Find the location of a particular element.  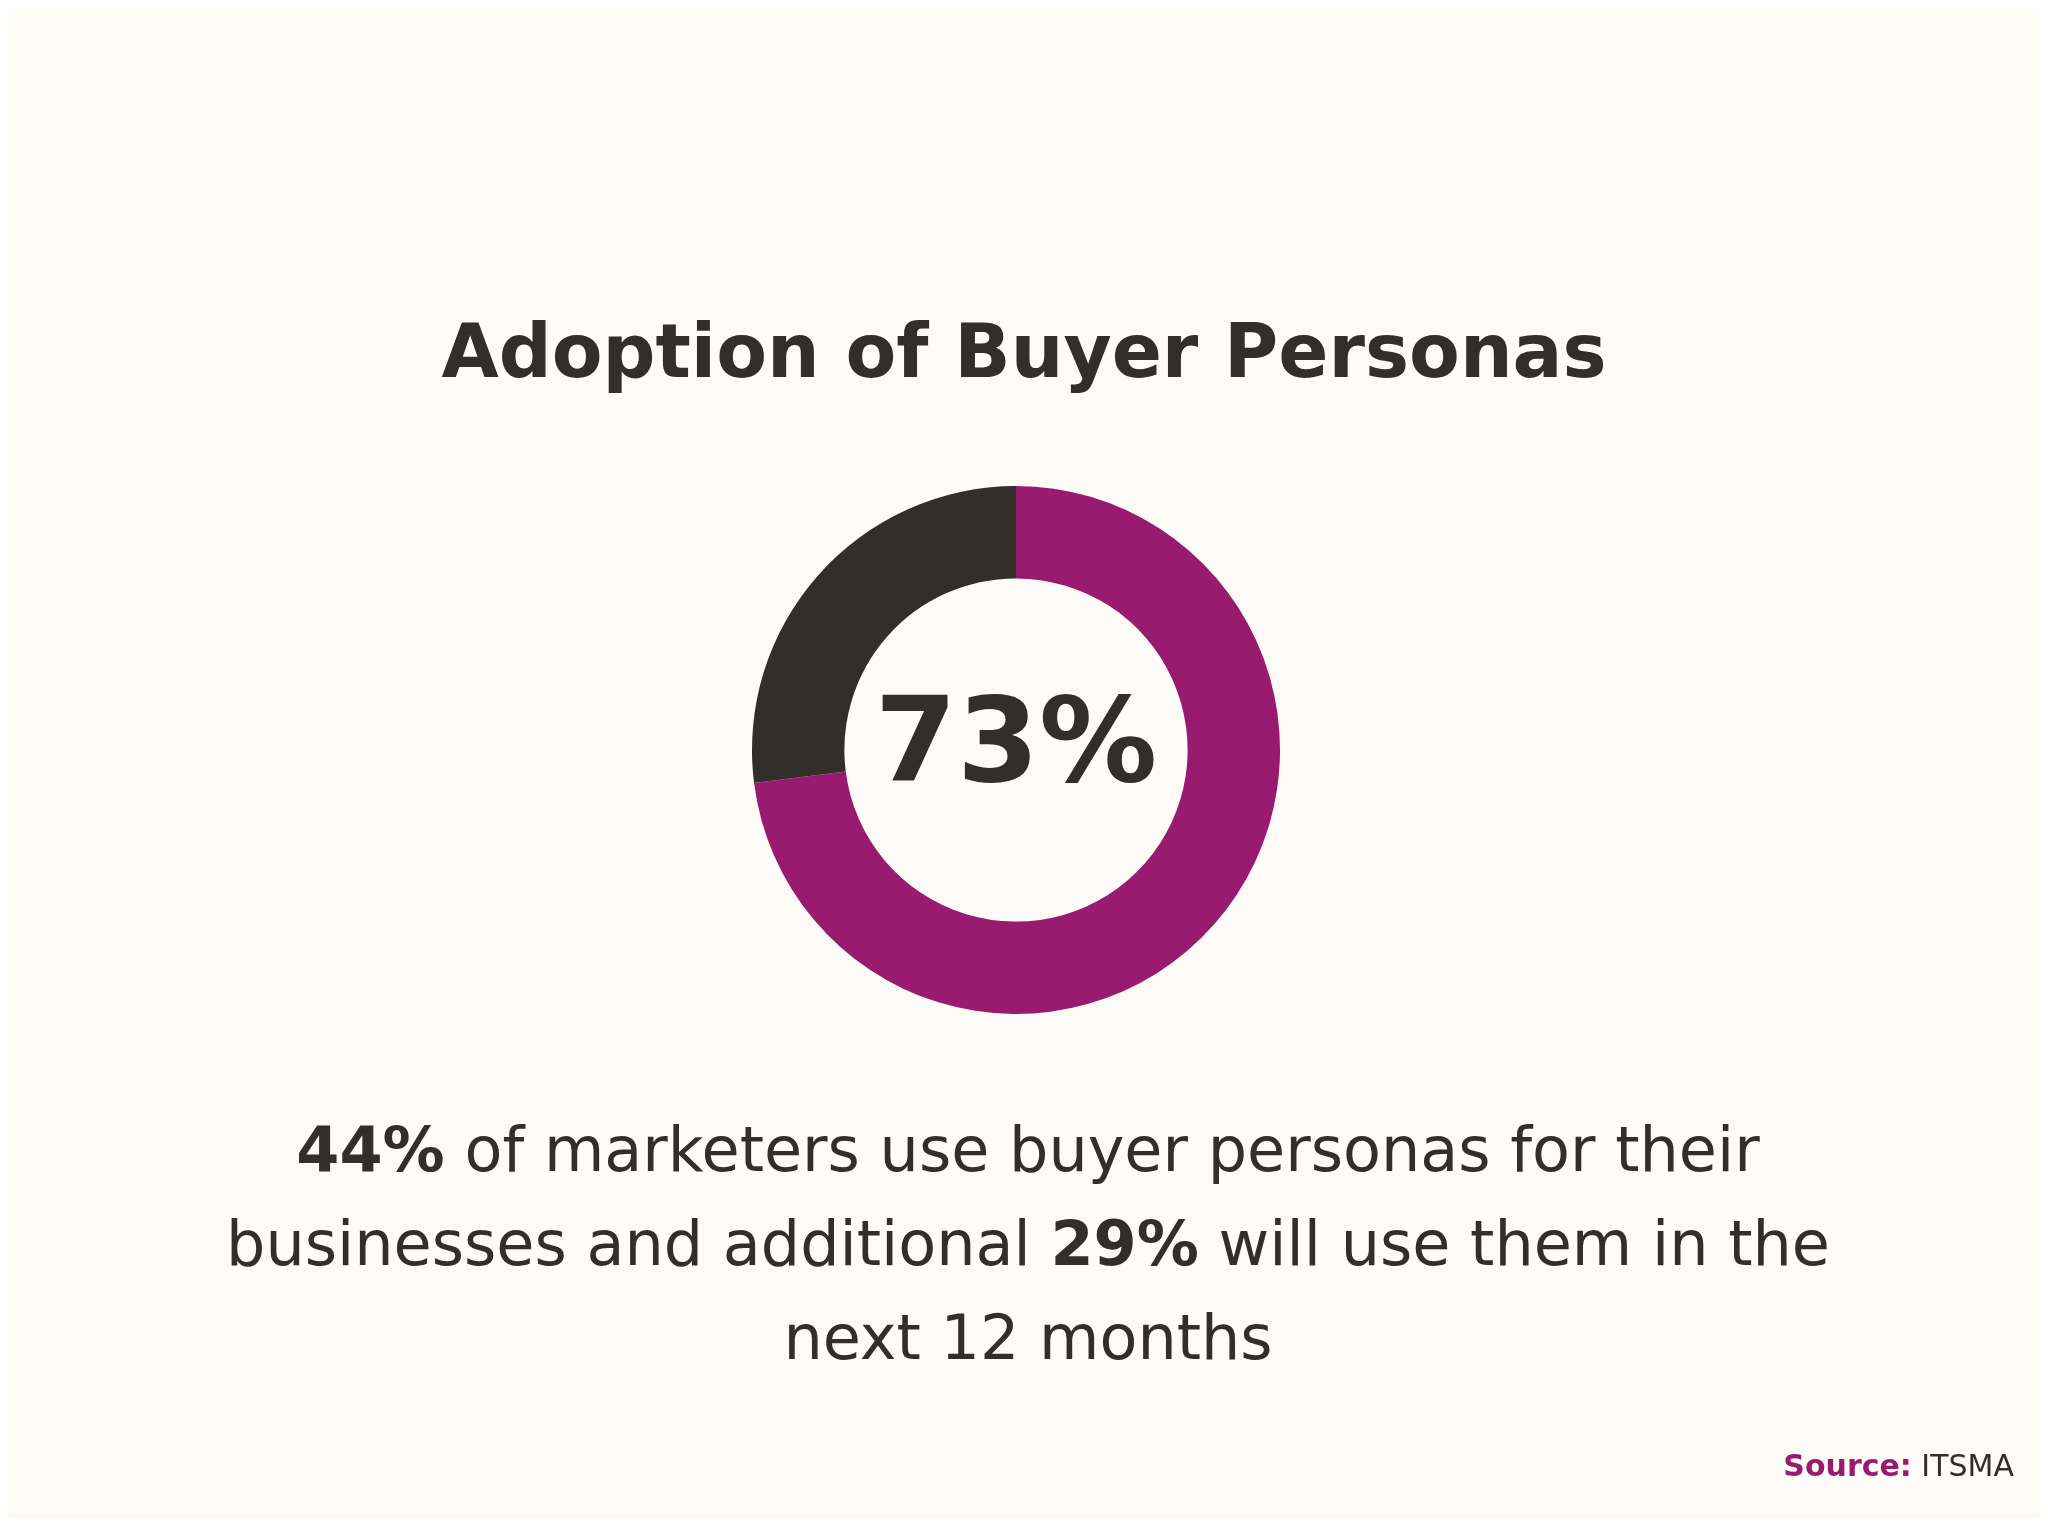

chart-title: Adoption of Buyer Personas is located at coordinates (1024, 351).